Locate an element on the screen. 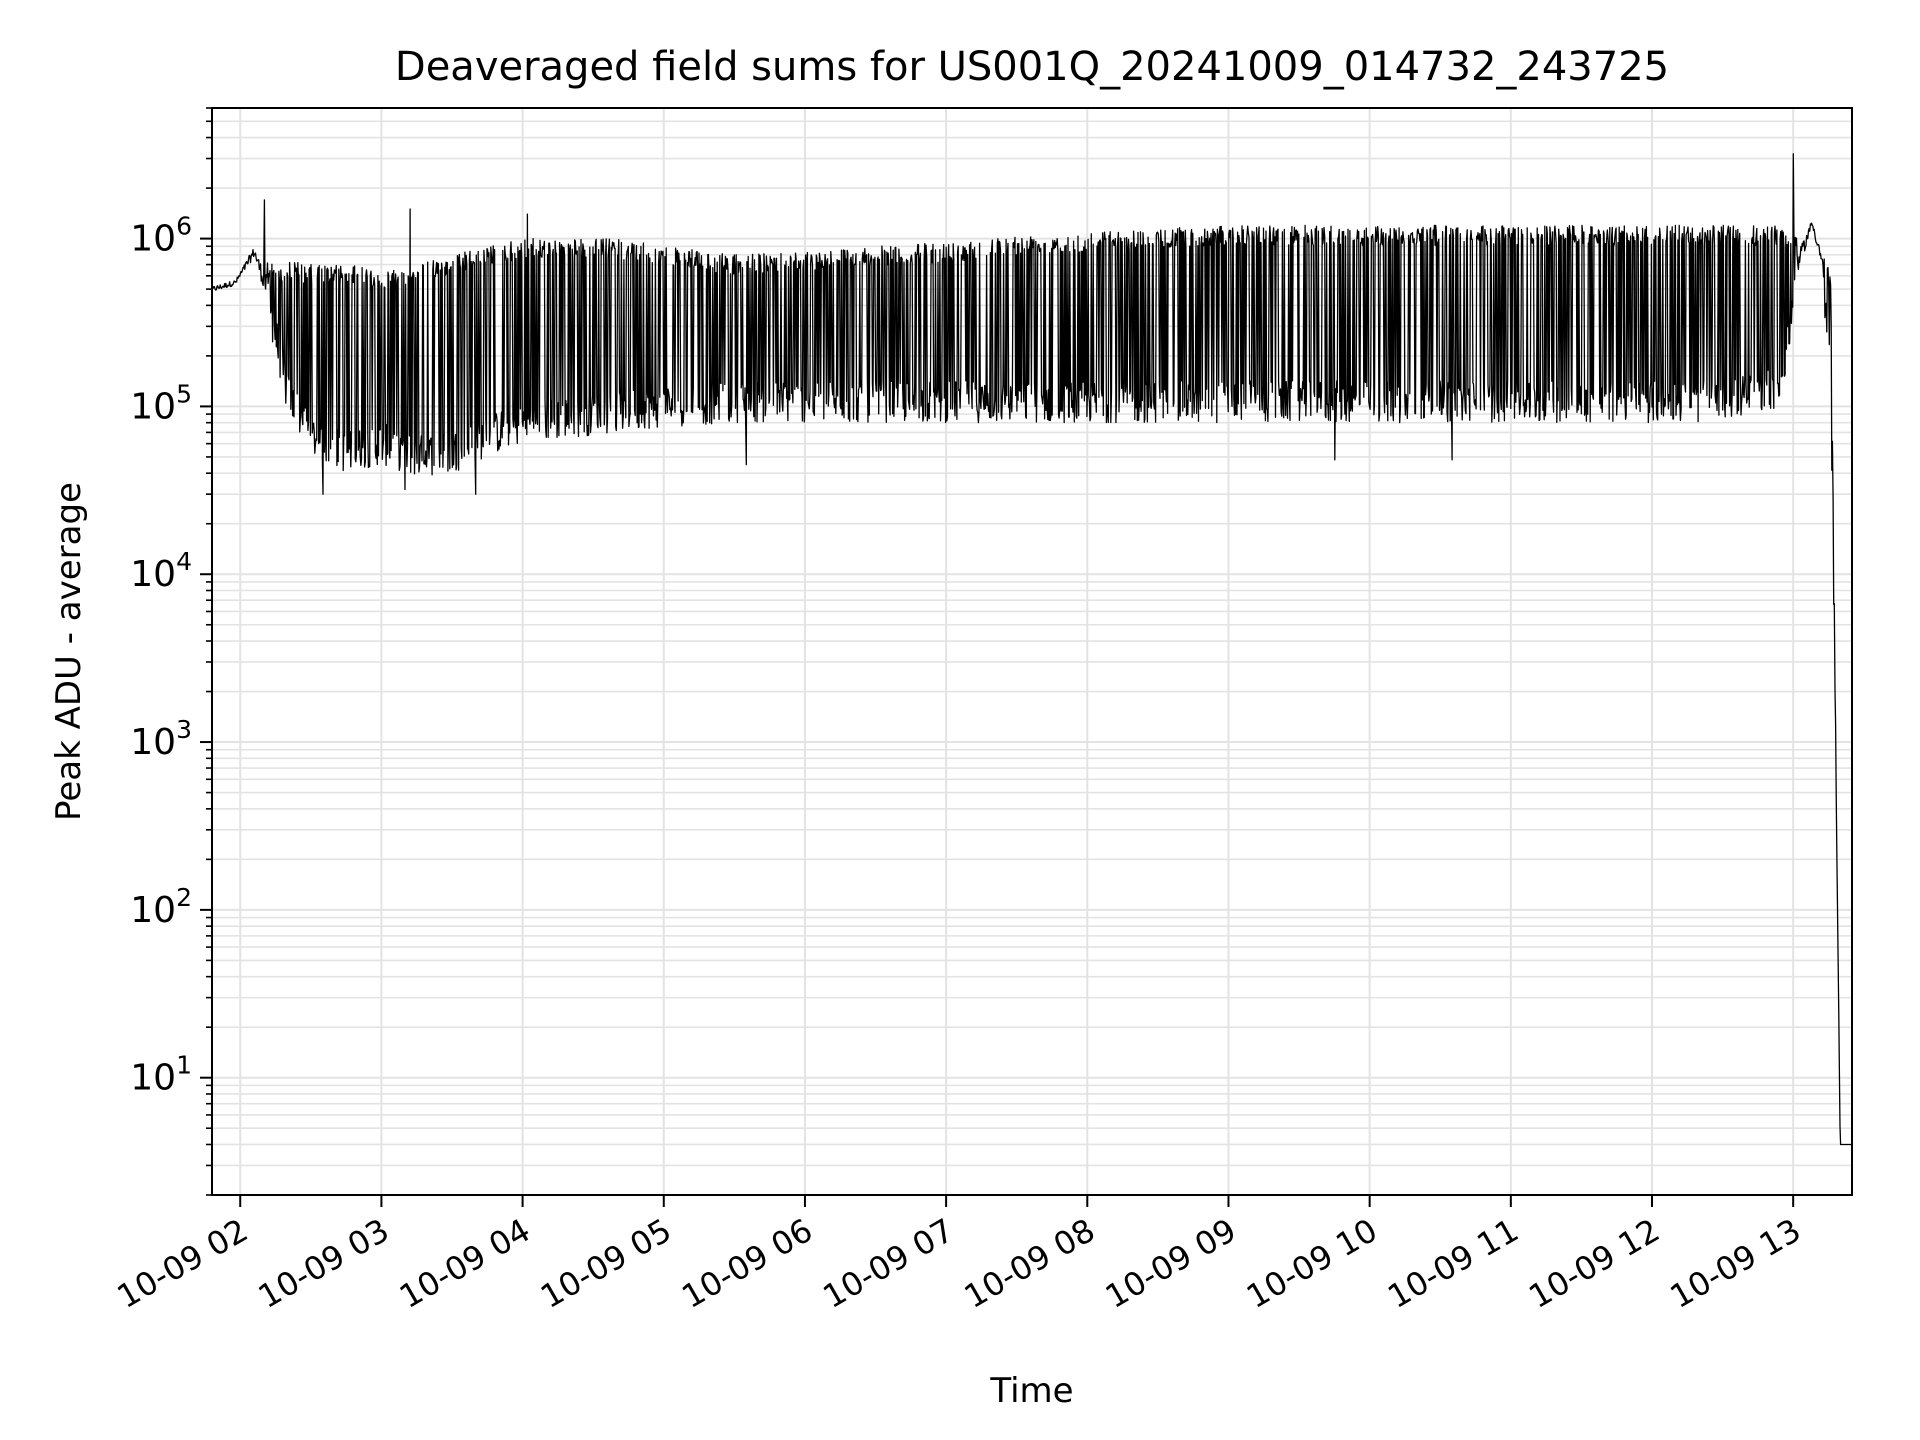 This screenshot has height=1440, width=1920. y-tick-label: 10² is located at coordinates (161, 907).